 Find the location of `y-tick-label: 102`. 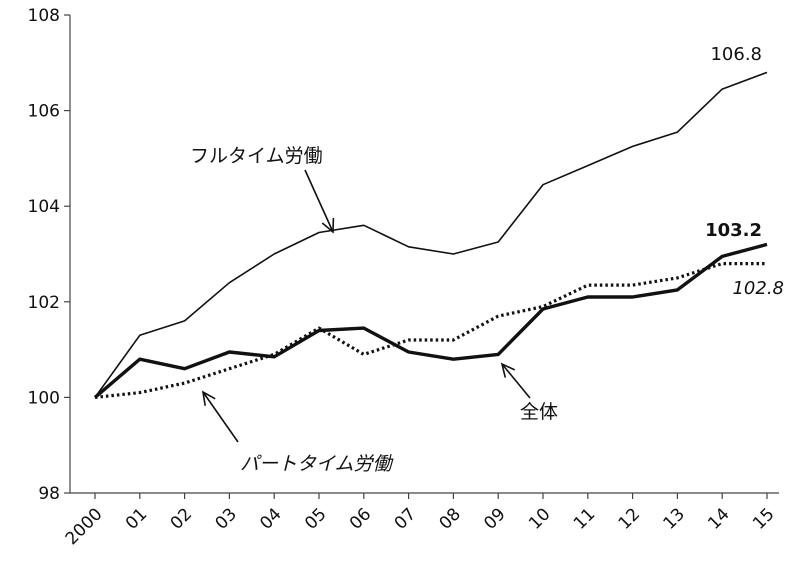

y-tick-label: 102 is located at coordinates (44, 303).